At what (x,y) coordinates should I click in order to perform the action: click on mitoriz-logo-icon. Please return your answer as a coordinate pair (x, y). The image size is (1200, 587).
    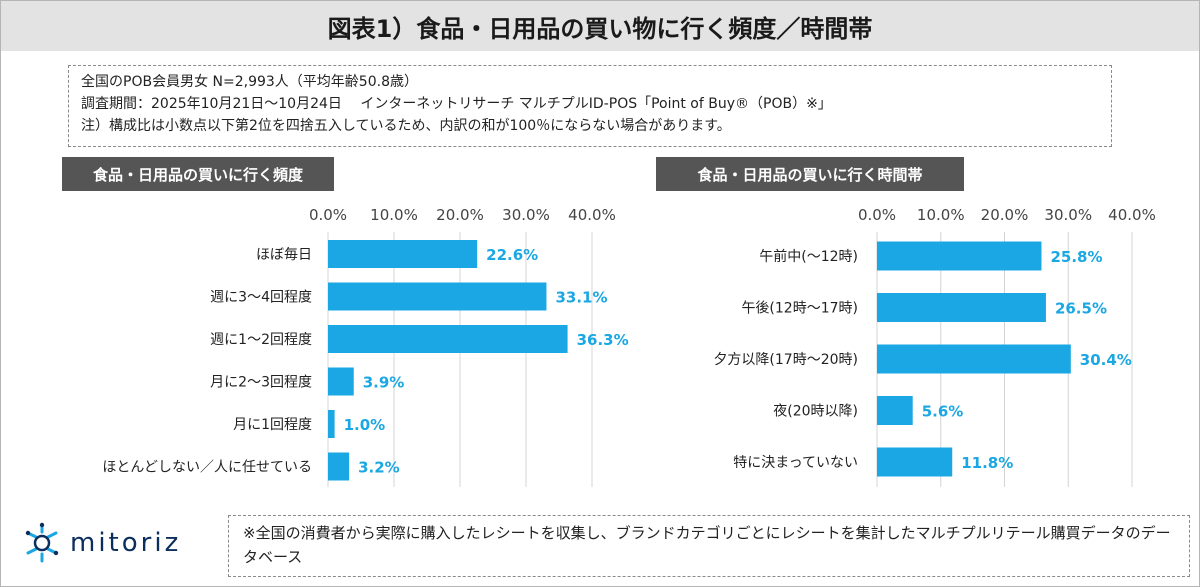
    Looking at the image, I should click on (42, 542).